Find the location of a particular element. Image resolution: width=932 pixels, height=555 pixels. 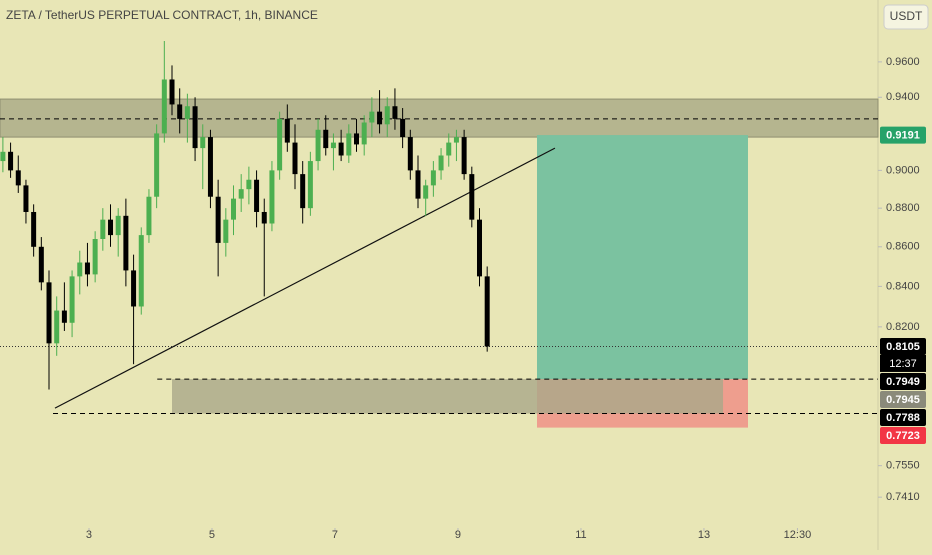

y-tick-label: 0.8600 is located at coordinates (903, 247).